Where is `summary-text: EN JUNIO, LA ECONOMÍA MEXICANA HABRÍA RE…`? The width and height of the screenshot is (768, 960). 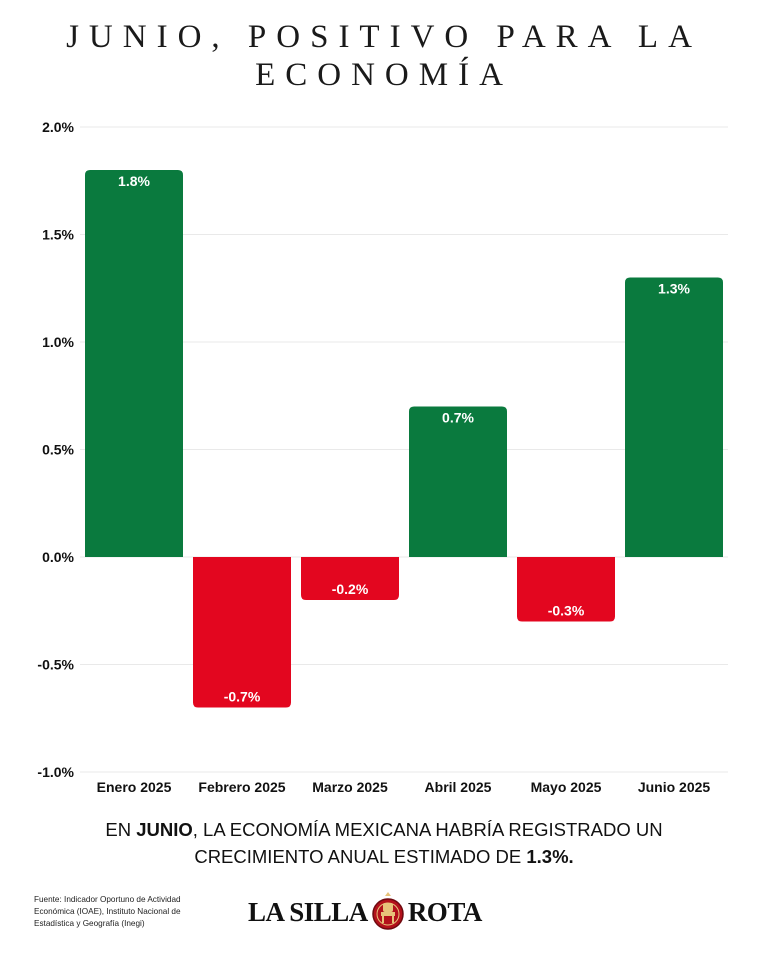 summary-text: EN JUNIO, LA ECONOMÍA MEXICANA HABRÍA RE… is located at coordinates (384, 843).